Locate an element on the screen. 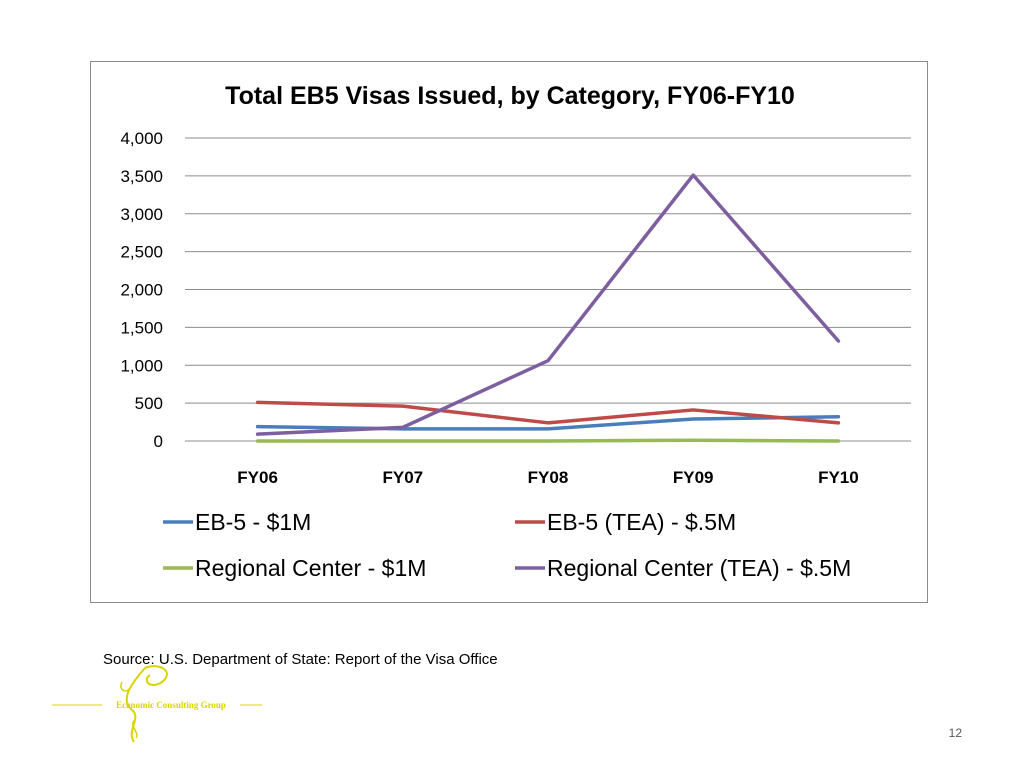  y-tick-label: 2,500 is located at coordinates (141, 252).